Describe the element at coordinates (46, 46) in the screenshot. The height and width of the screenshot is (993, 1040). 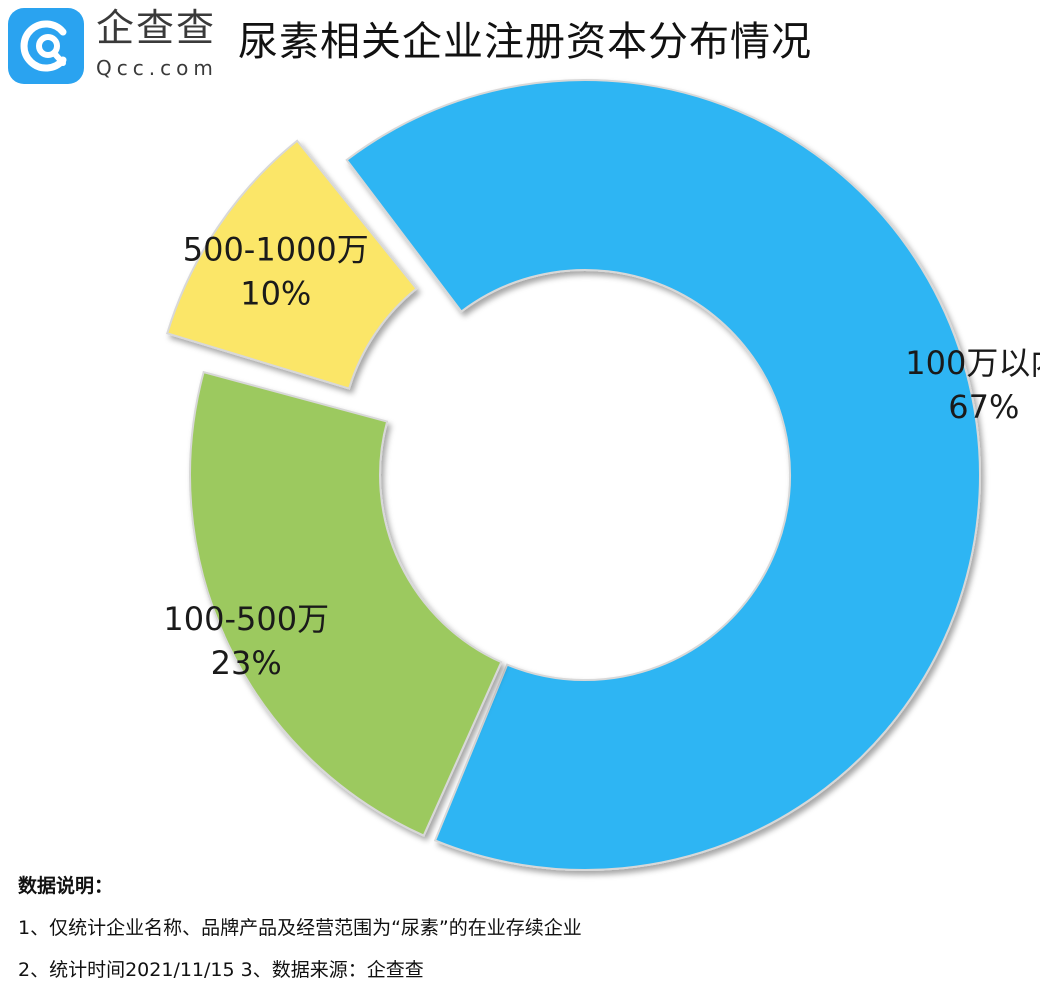
I see `qcc-logo-icon` at that location.